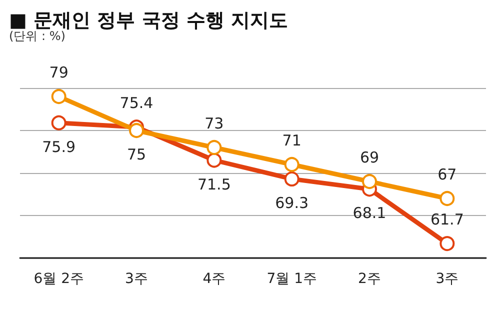 The height and width of the screenshot is (326, 500). What do you see at coordinates (214, 123) in the screenshot?
I see `data-label: 73` at bounding box center [214, 123].